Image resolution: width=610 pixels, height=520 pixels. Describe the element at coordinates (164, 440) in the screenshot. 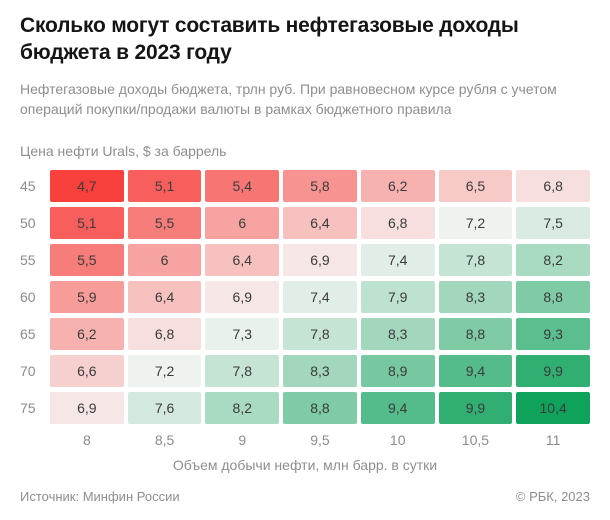

I see `x-tick-label: 8,5` at that location.